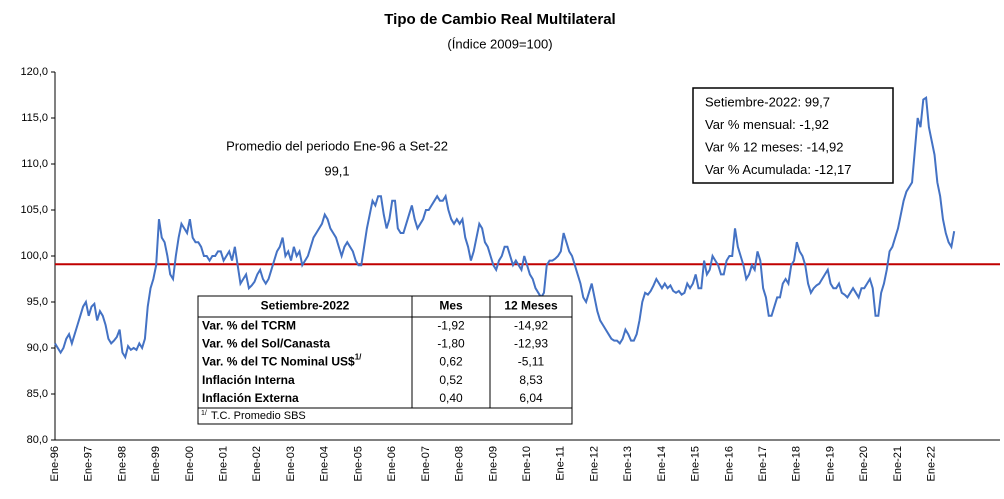  Describe the element at coordinates (451, 343) in the screenshot. I see `table-cell: -1,80` at that location.